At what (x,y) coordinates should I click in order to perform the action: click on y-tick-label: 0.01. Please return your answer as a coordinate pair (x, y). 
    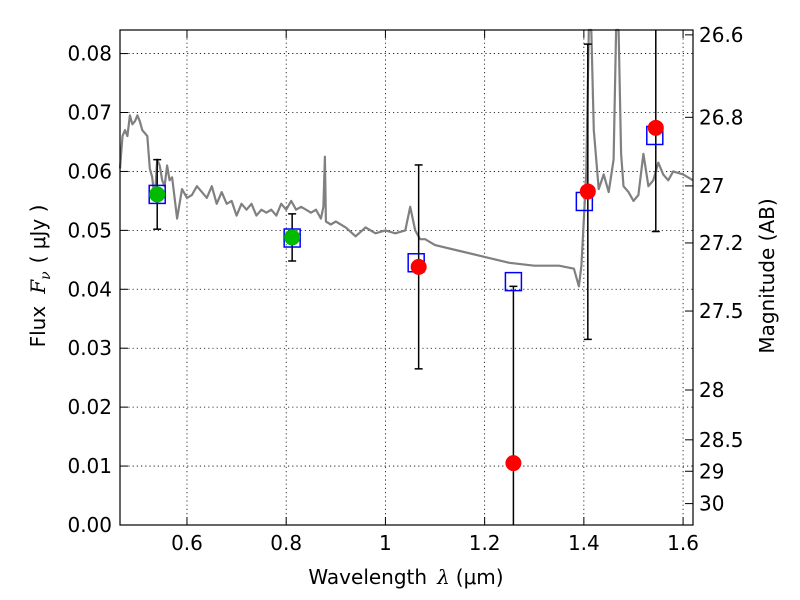
    Looking at the image, I should click on (89, 466).